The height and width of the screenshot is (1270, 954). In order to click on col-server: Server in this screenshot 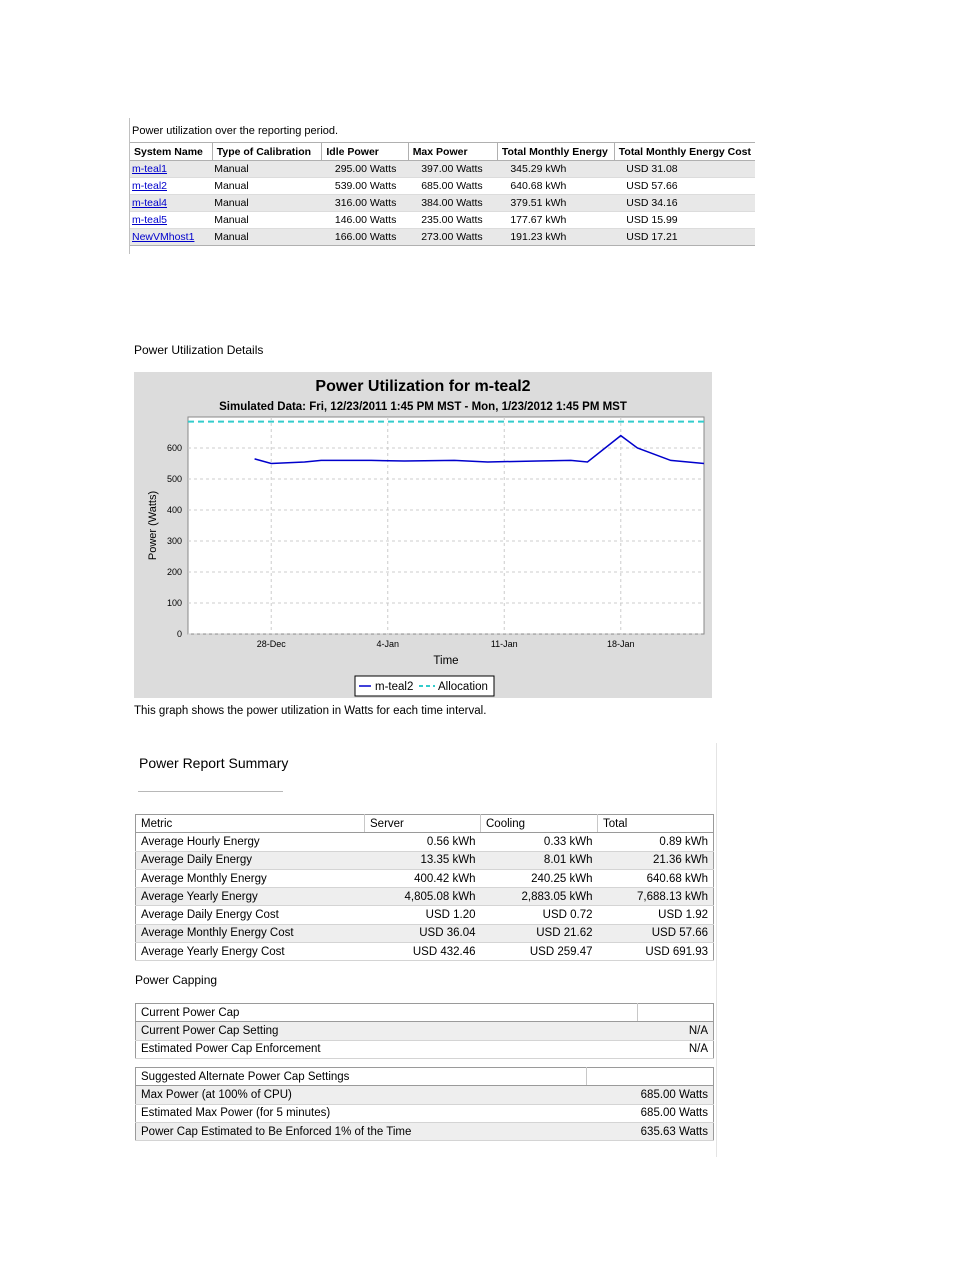, I will do `click(422, 824)`.